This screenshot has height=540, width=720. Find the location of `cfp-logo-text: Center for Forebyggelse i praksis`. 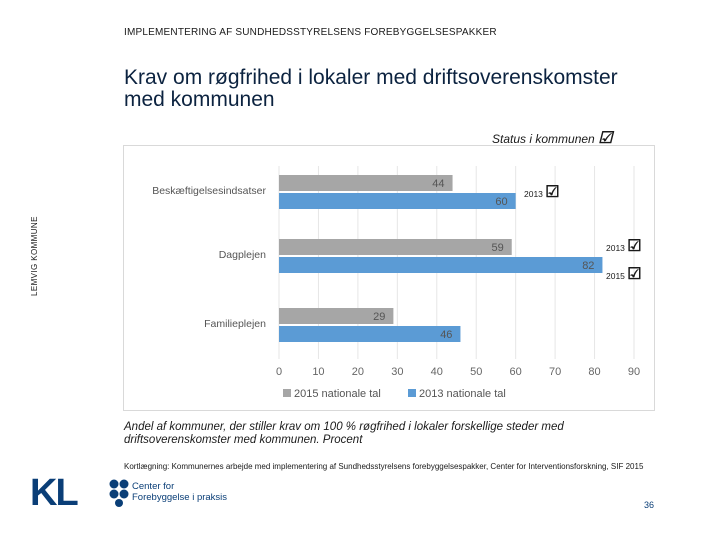

cfp-logo-text: Center for Forebyggelse i praksis is located at coordinates (179, 492).